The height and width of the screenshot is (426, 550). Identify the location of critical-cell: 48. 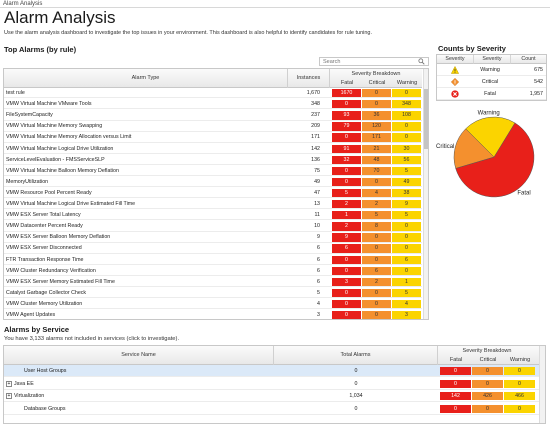
(376, 159).